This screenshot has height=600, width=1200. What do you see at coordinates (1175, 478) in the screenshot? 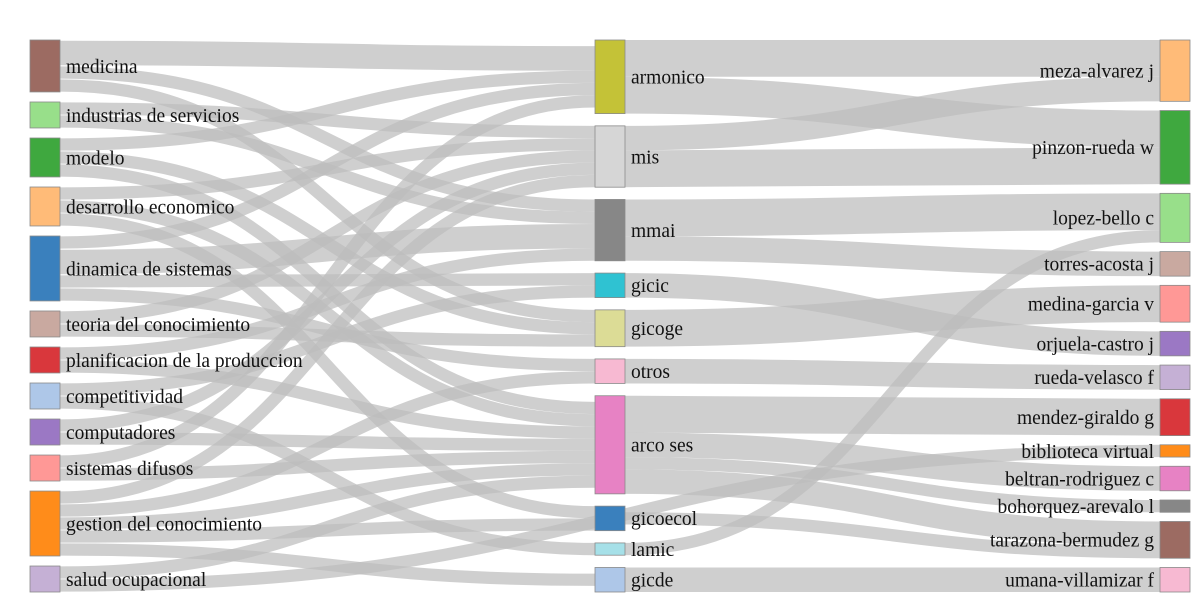
I see `node-beltran` at bounding box center [1175, 478].